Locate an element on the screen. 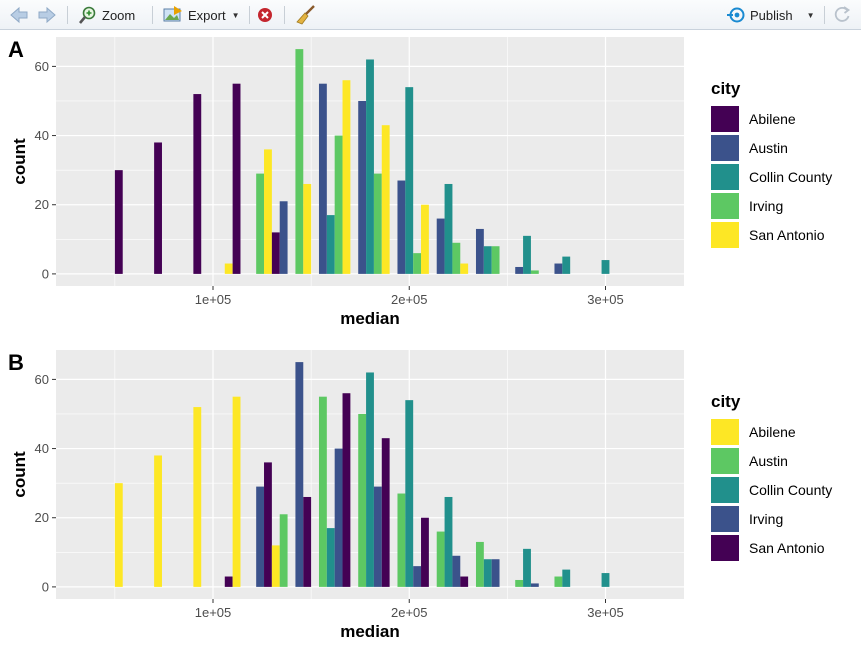  x-axis-title: median is located at coordinates (370, 631).